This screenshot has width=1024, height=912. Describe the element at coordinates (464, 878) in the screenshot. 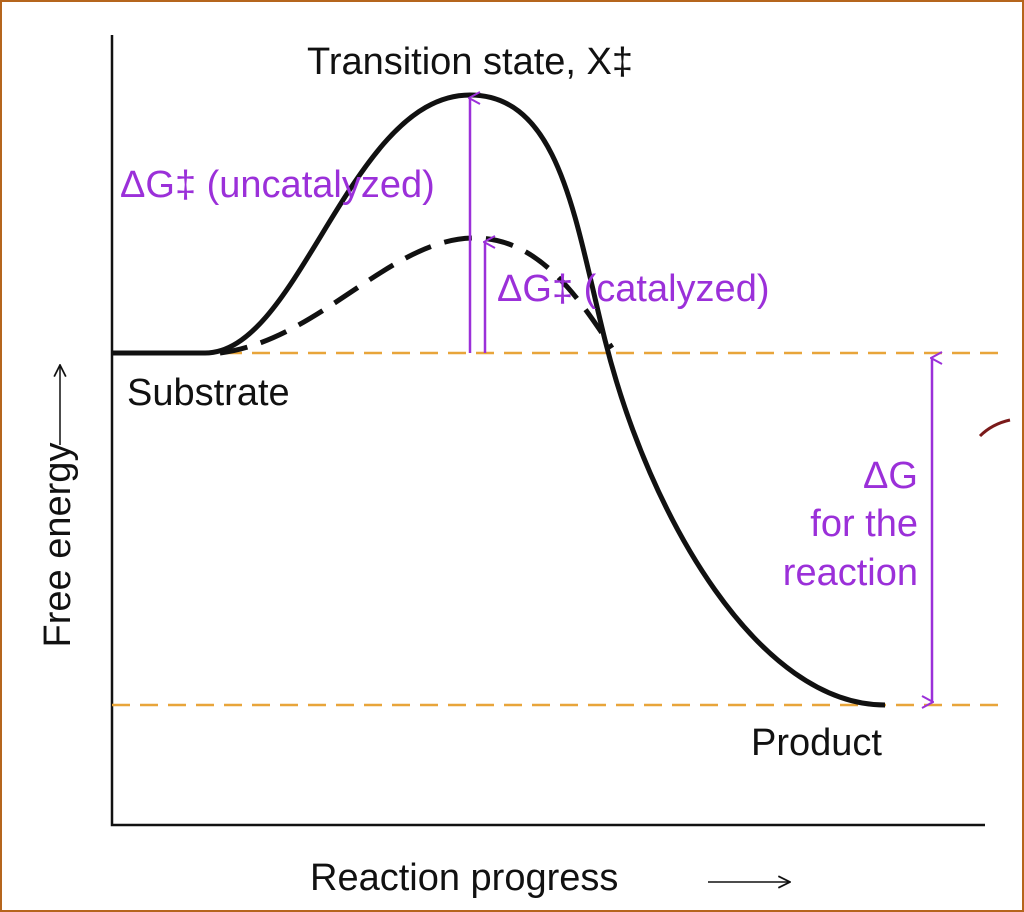

I see `x-axis-label: Reaction progress` at that location.